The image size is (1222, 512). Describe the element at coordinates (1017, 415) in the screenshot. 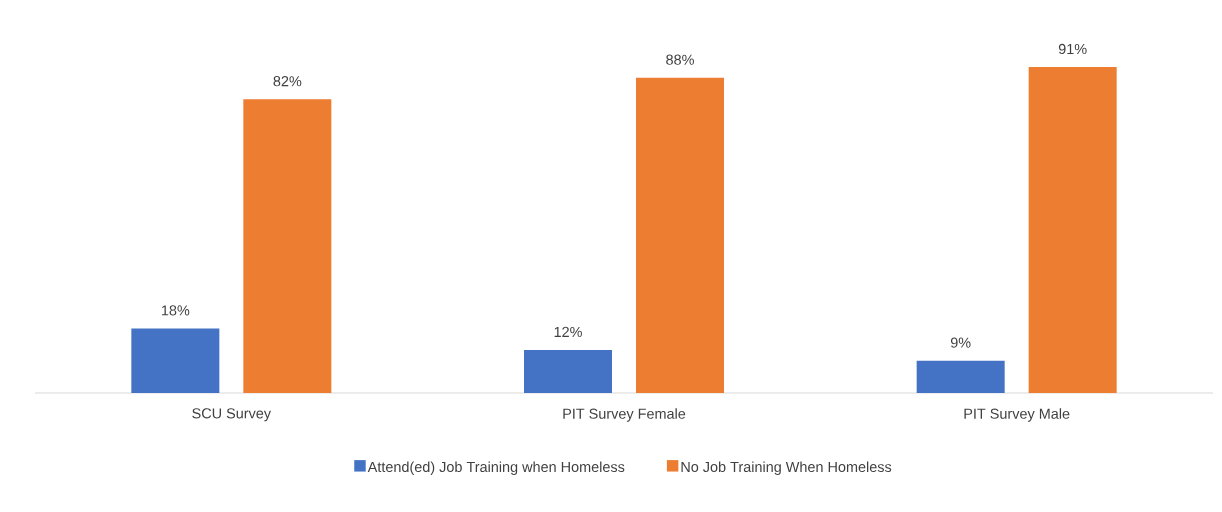

I see `x-tick-label: PIT Survey Male` at that location.